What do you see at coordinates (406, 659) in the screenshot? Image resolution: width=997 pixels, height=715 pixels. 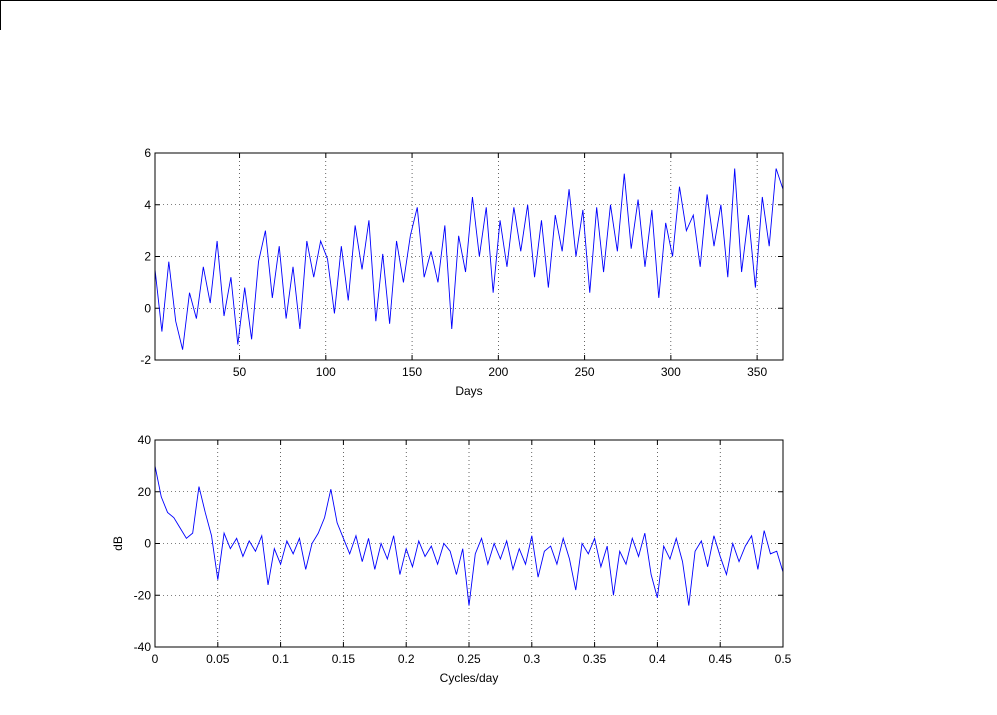 I see `x-tick-label: 0.2` at bounding box center [406, 659].